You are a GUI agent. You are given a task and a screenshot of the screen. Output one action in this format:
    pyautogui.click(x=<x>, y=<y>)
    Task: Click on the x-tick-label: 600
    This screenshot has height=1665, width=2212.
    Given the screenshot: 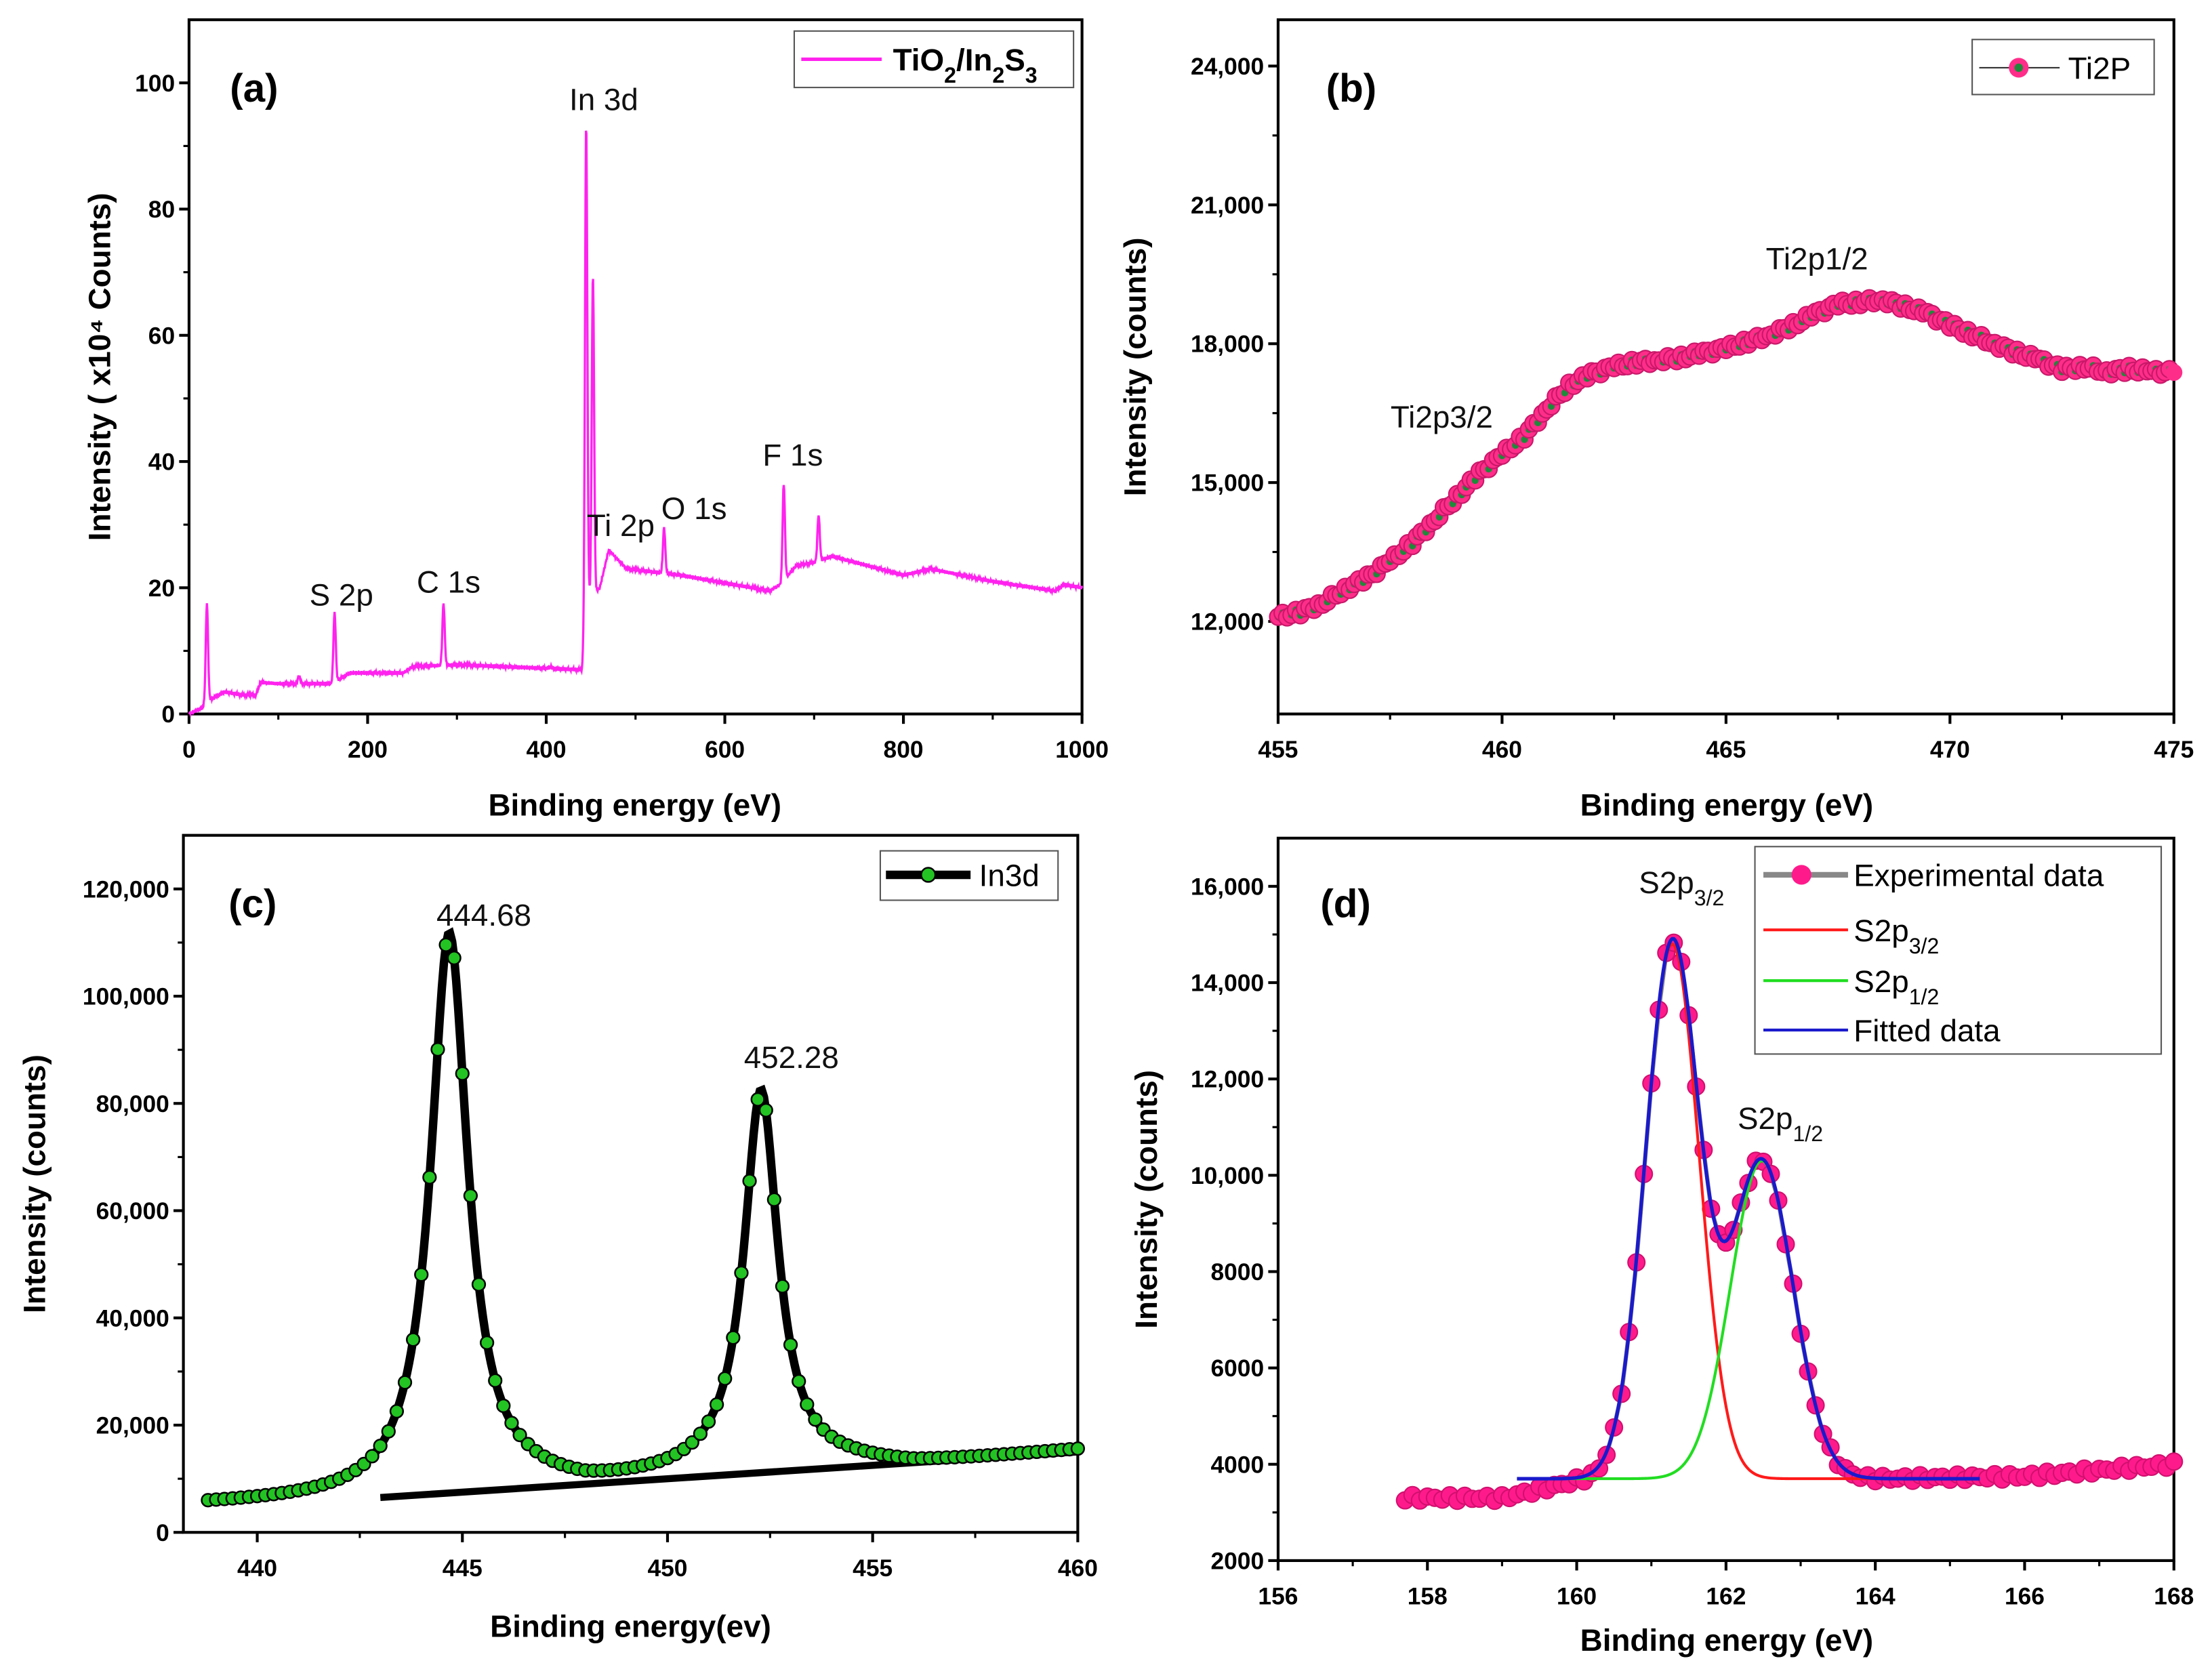 What is the action you would take?
    pyautogui.click(x=725, y=750)
    